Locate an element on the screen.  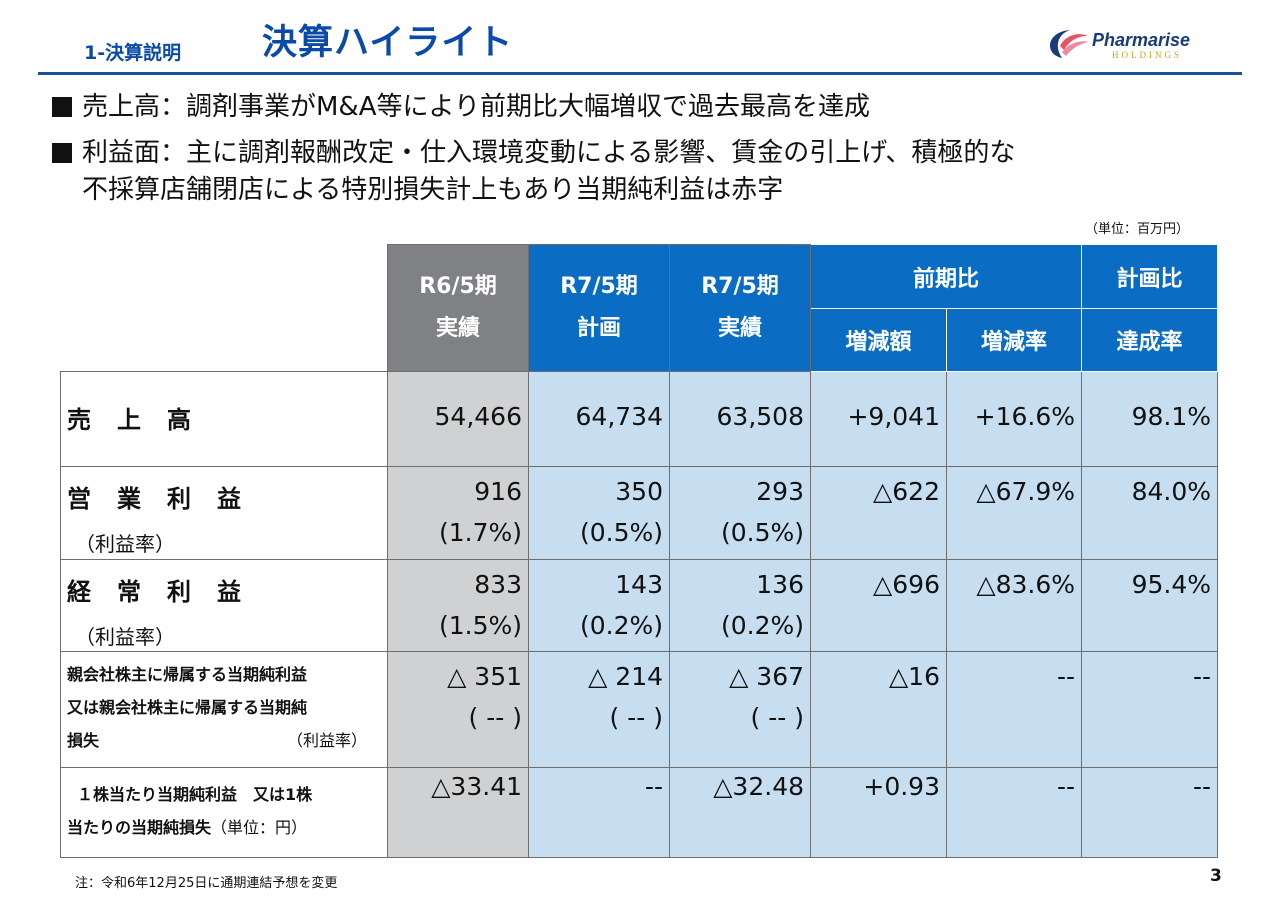
row-label-ordinary-profit: 経 常 利 益（利益率） is located at coordinates (224, 605).